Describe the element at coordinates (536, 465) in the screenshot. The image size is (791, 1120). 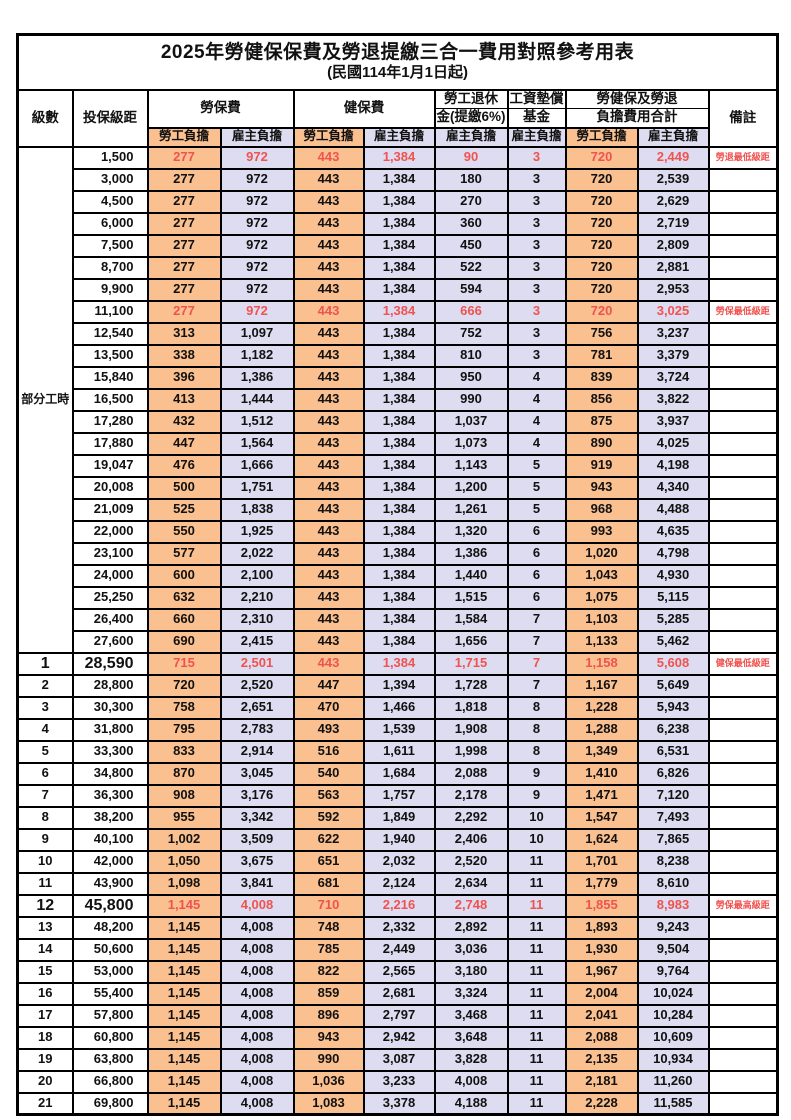
I see `wage-fund-cell: 5` at that location.